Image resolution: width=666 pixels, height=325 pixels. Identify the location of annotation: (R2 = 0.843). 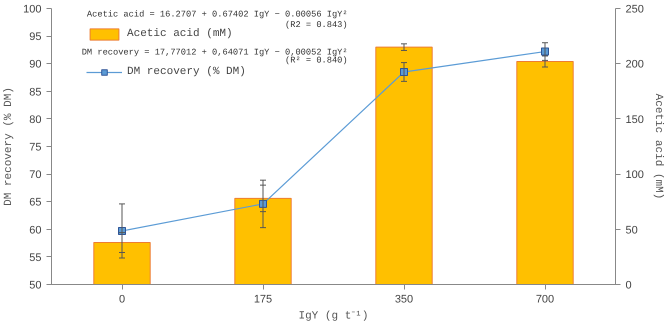
(316, 25).